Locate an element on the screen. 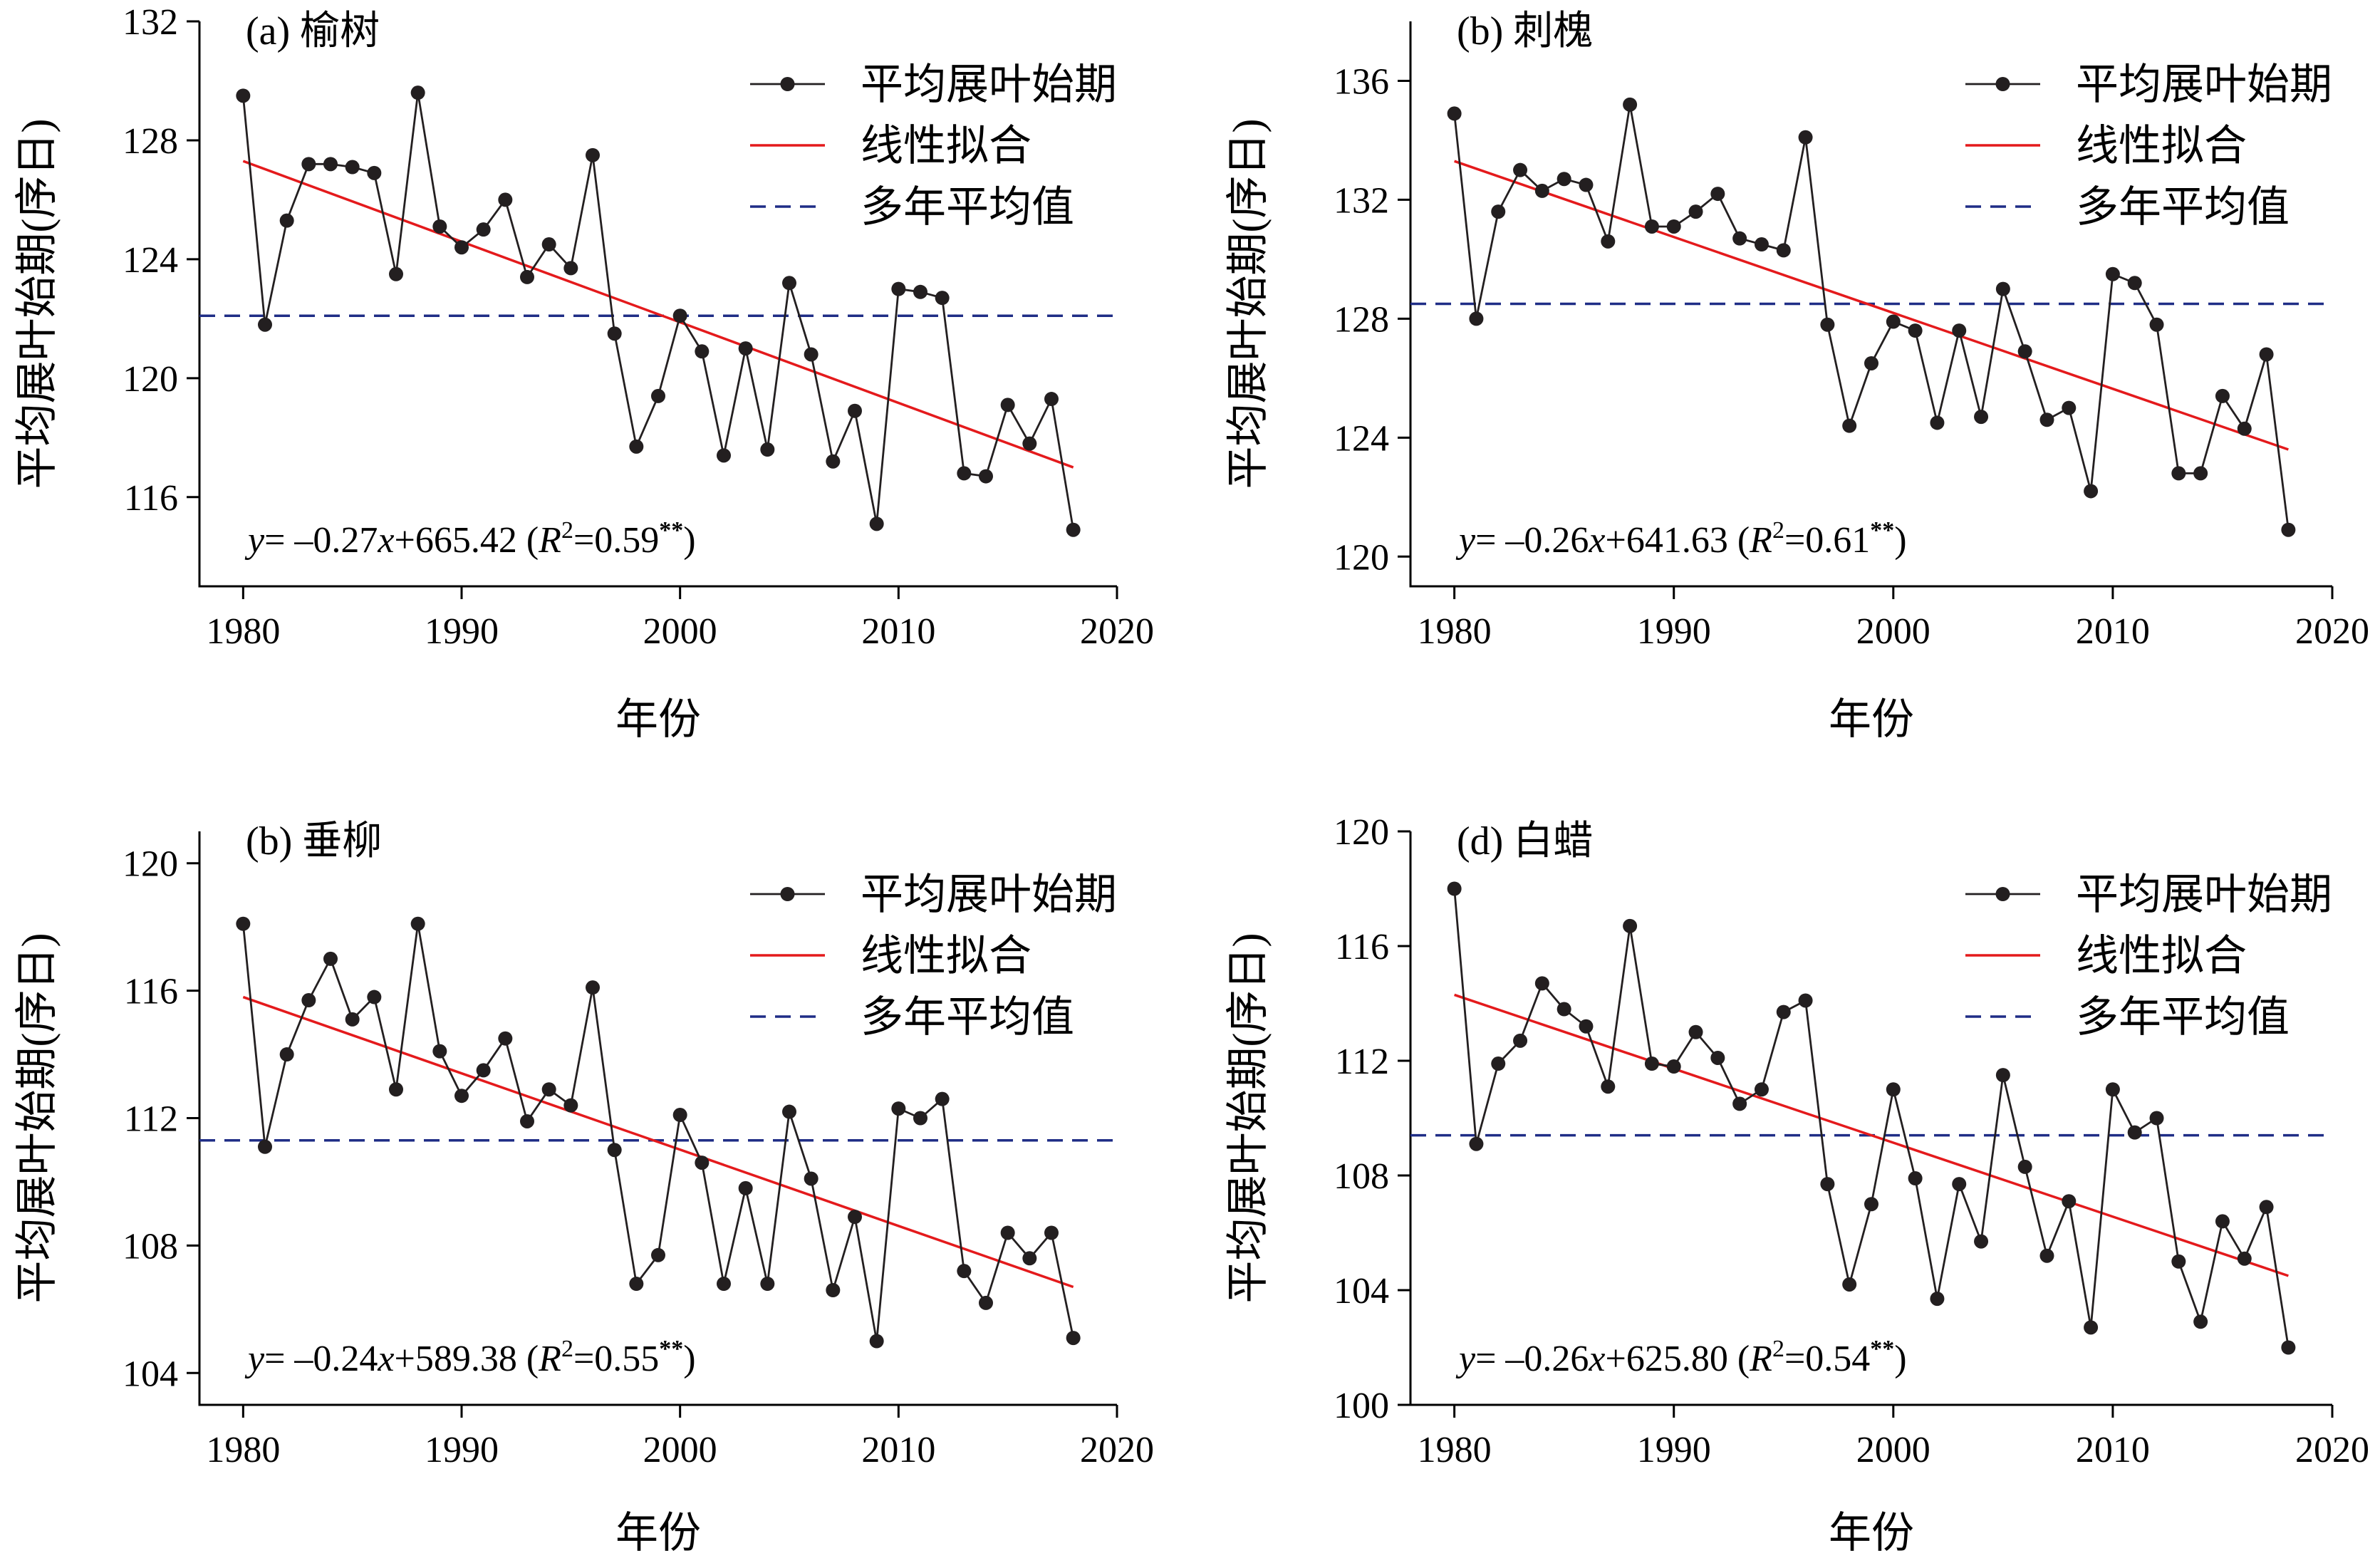 This screenshot has height=1568, width=2375. equation-r2-value: =0.59 is located at coordinates (616, 540).